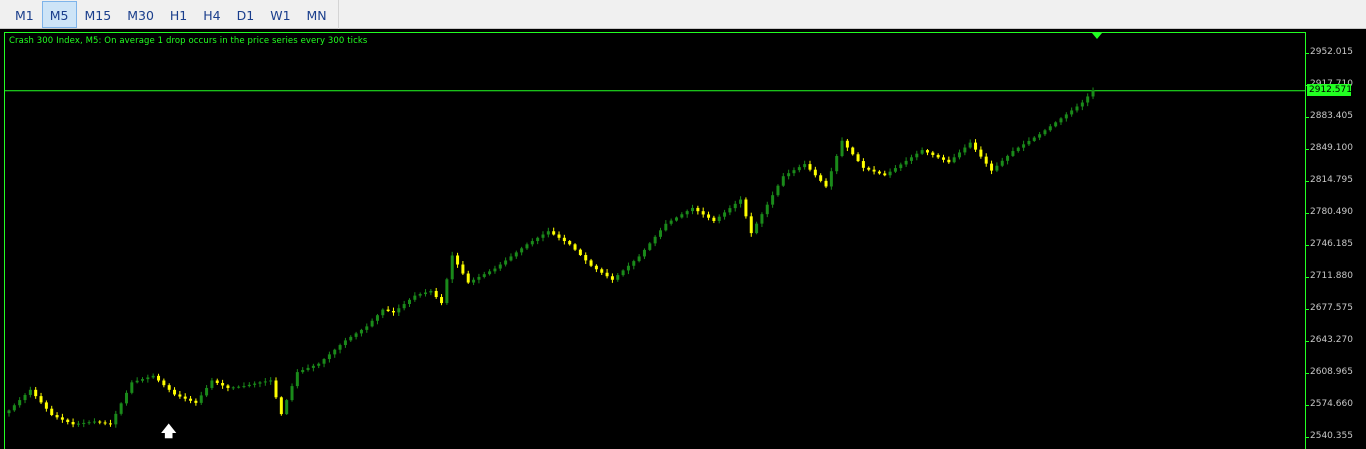  I want to click on timeframe-button-m30: M30, so click(140, 15).